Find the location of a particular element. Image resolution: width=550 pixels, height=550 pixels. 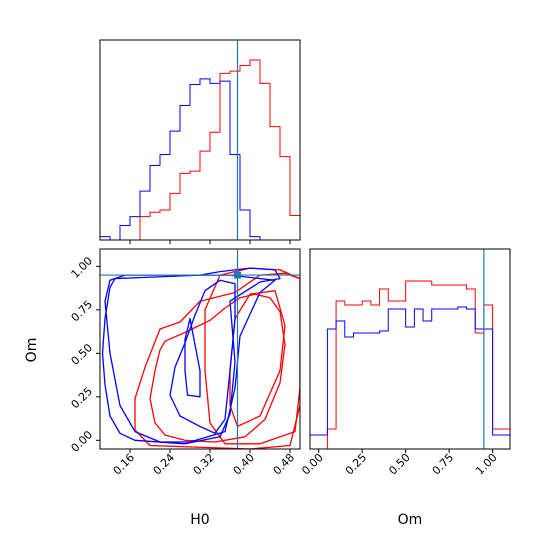

x-tick-label-4: 1.00 is located at coordinates (486, 464).